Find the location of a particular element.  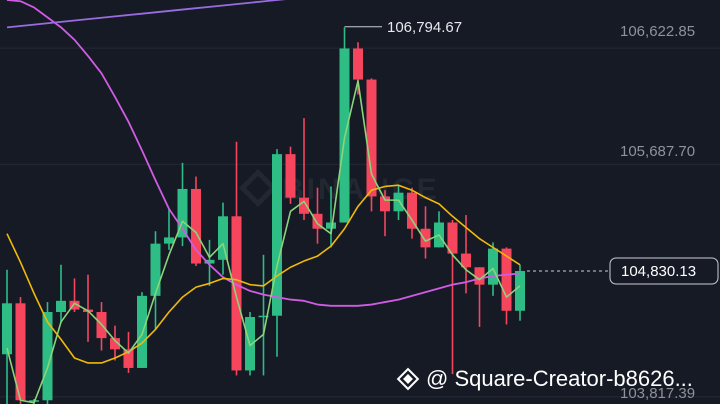

price-tick-label: 106,622.85 is located at coordinates (657, 31).